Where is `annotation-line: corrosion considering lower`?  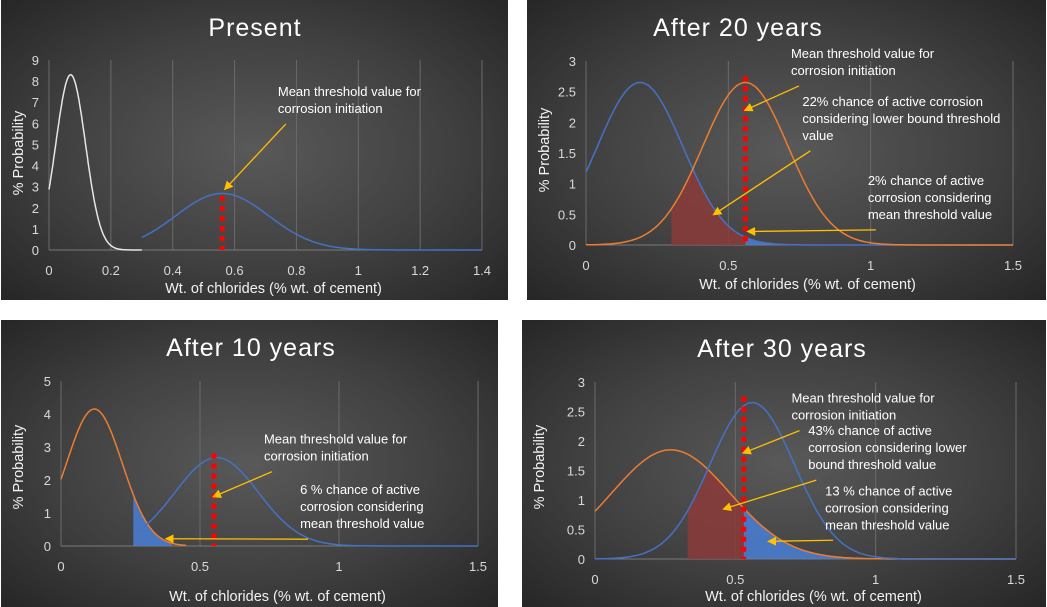
annotation-line: corrosion considering lower is located at coordinates (887, 447).